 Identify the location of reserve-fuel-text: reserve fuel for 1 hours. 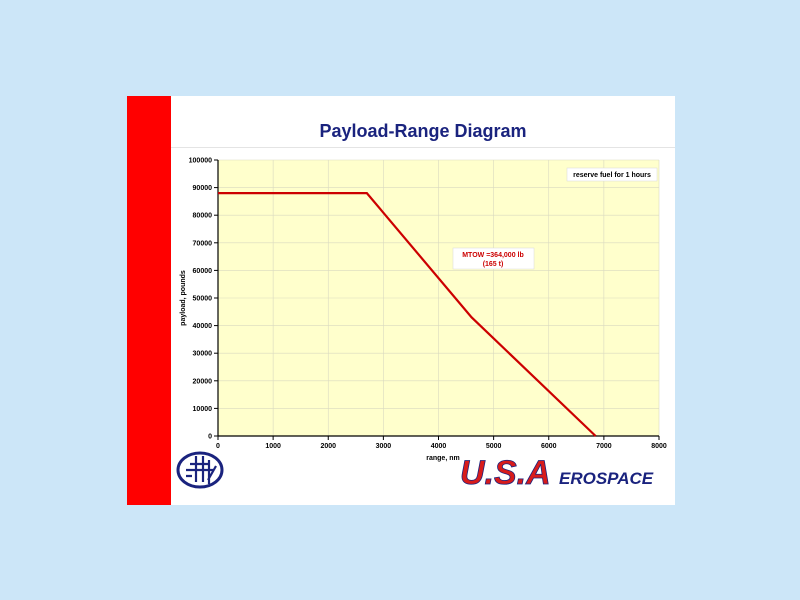
(612, 175).